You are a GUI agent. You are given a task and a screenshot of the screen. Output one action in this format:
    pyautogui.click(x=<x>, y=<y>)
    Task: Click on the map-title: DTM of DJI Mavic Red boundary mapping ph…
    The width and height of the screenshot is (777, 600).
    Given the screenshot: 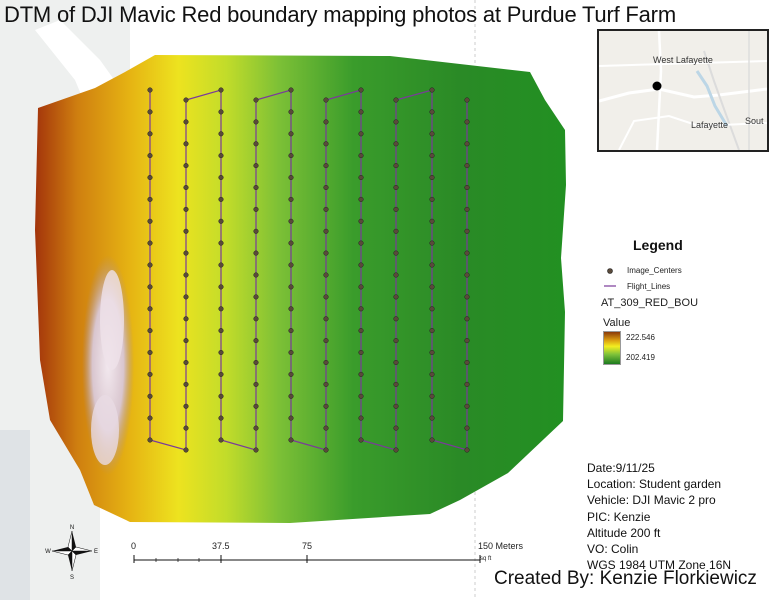 What is the action you would take?
    pyautogui.click(x=340, y=14)
    